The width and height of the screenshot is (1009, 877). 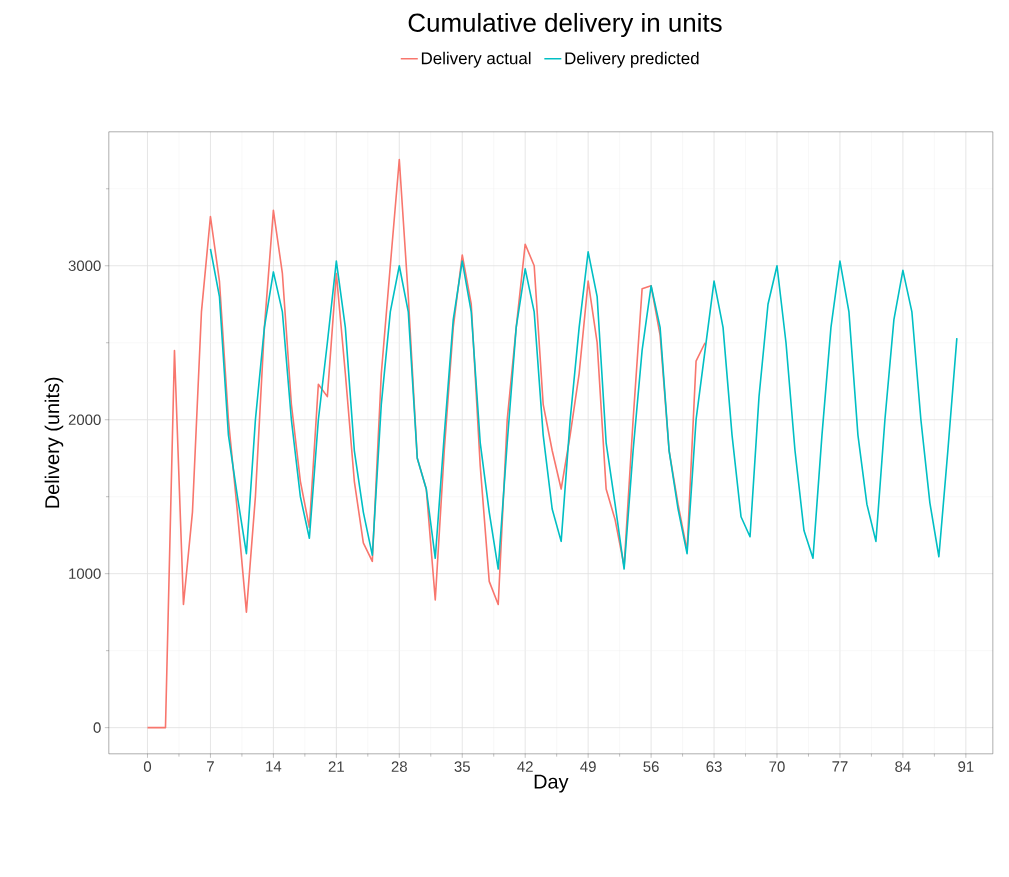 I want to click on x-tick-label: 14, so click(x=274, y=766).